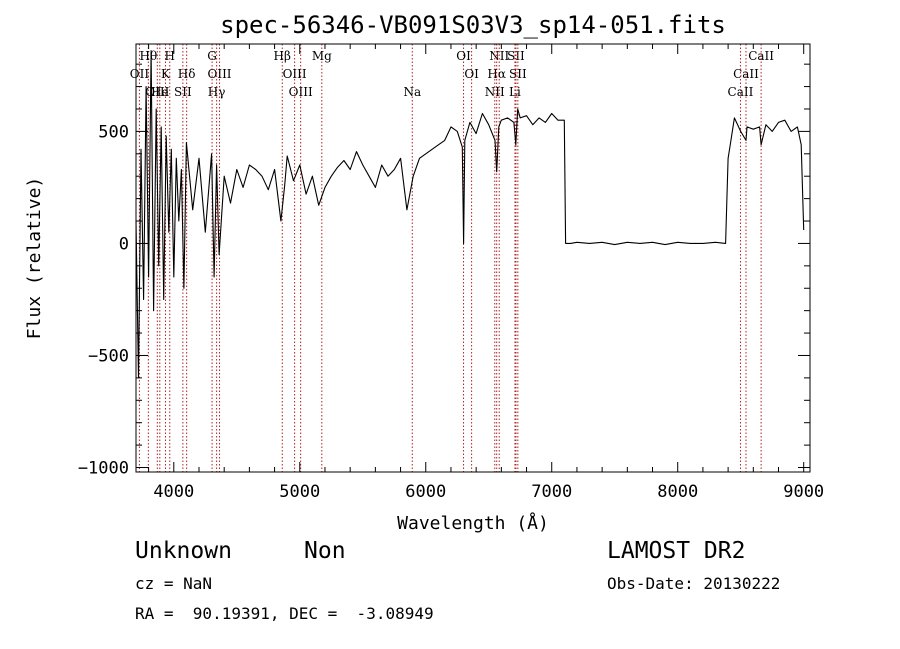  What do you see at coordinates (170, 56) in the screenshot?
I see `line-marker-label: H` at bounding box center [170, 56].